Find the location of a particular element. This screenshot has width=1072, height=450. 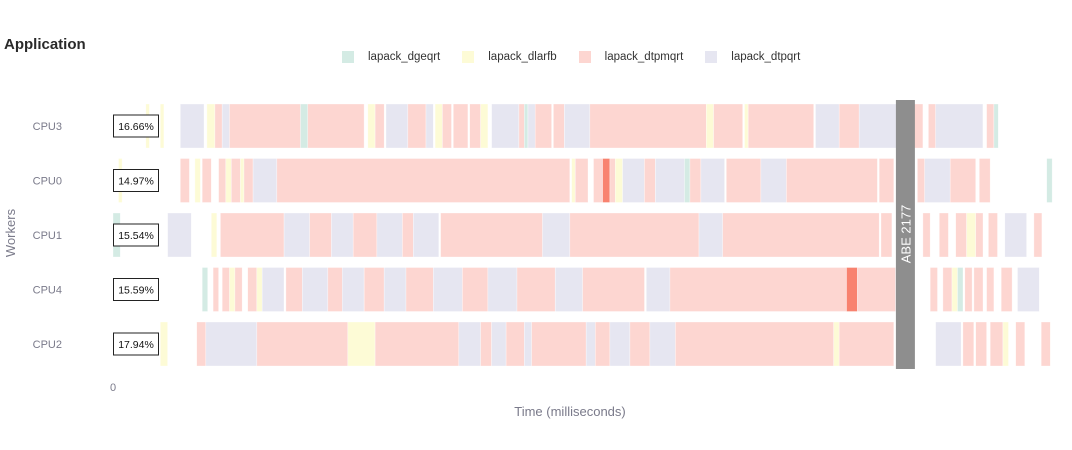

task-bar-cpu4-15: lapack_dtpqrt is located at coordinates (447, 289).